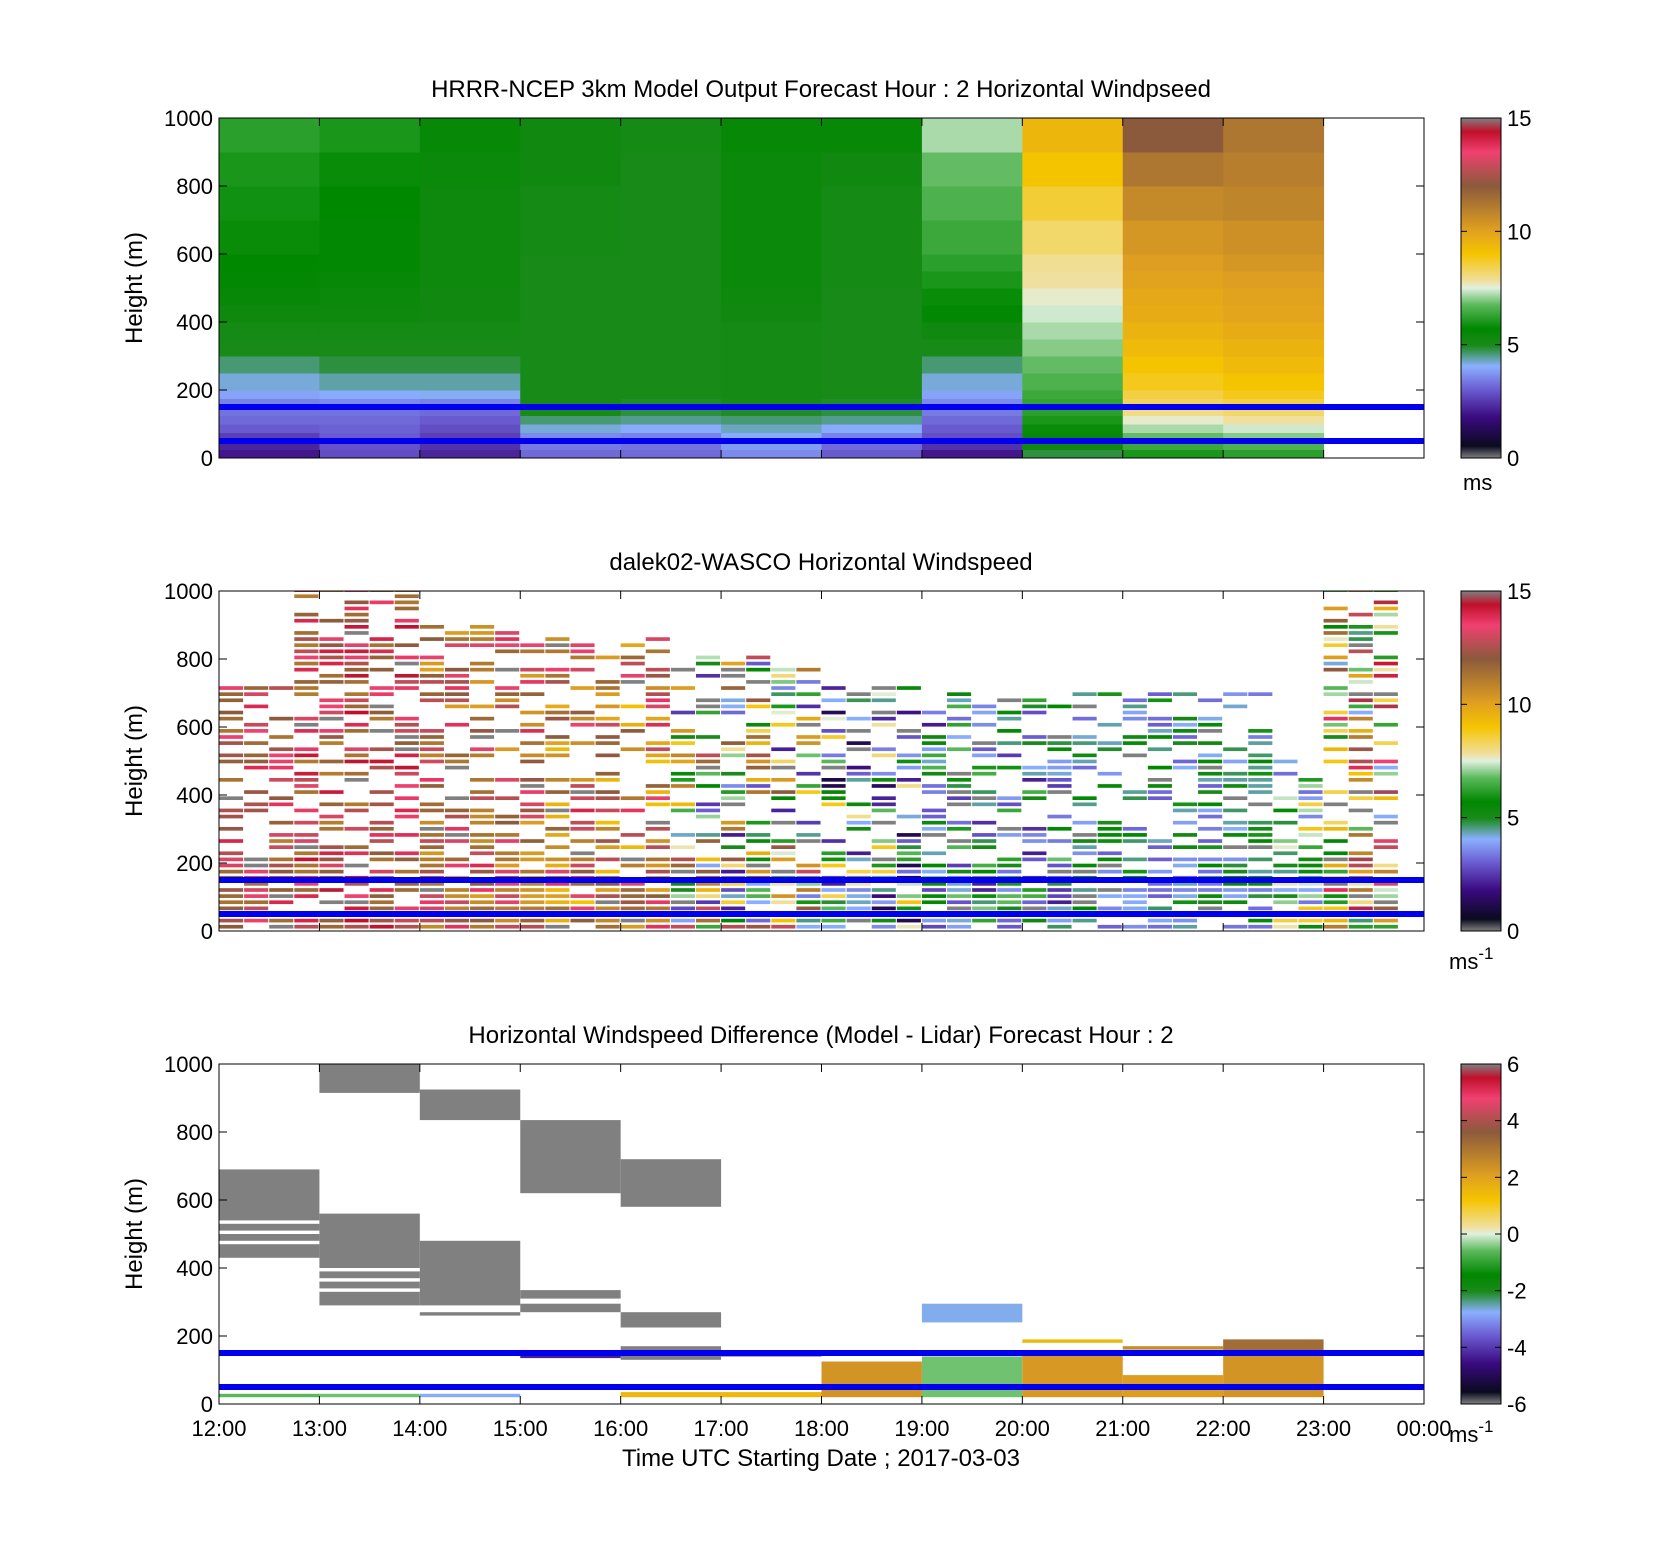 The width and height of the screenshot is (1680, 1561). Describe the element at coordinates (419, 1428) in the screenshot. I see `x-tick-label: 14:00` at that location.